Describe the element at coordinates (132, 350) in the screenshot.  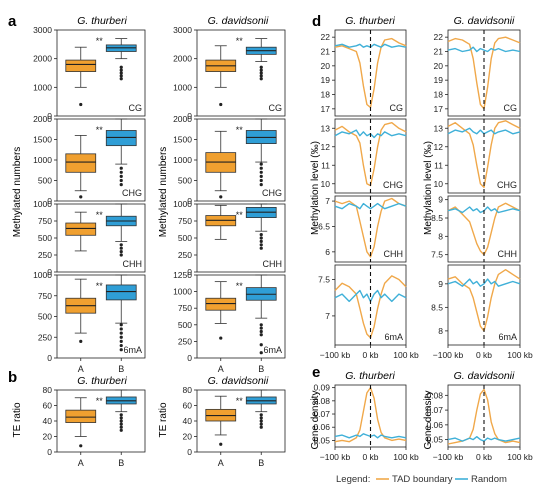
I see `context-label: 6mA` at that location.